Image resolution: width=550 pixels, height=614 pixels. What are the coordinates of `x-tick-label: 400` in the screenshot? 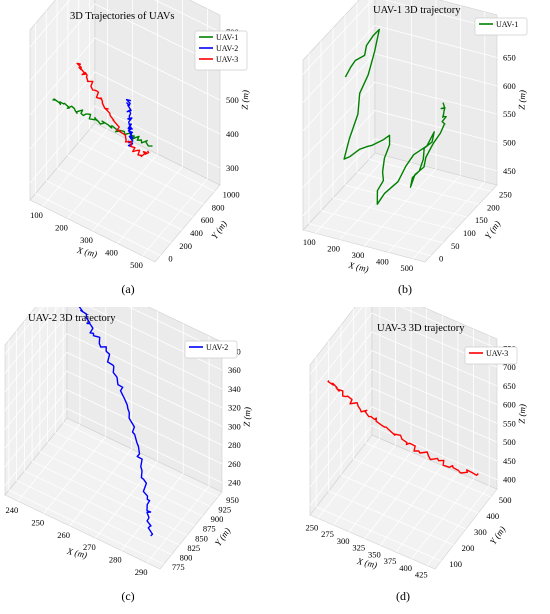 It's located at (382, 261).